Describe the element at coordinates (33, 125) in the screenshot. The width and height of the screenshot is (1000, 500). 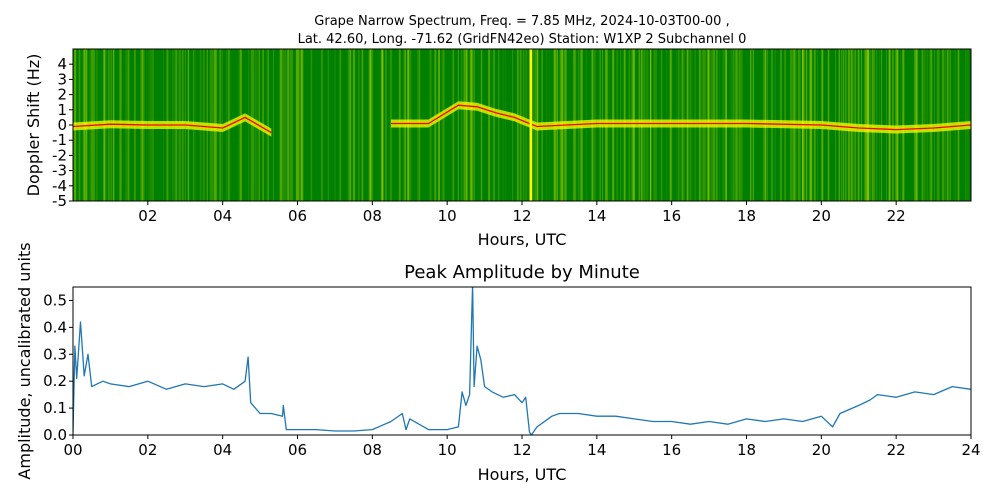
I see `spectrogram-y-axis-label: Doppler Shift (Hz)` at that location.